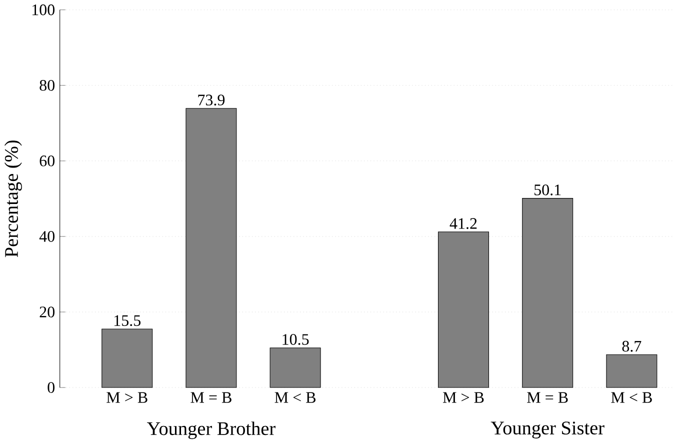 This screenshot has height=444, width=674. Describe the element at coordinates (46, 236) in the screenshot. I see `y-tick-label: 40` at that location.